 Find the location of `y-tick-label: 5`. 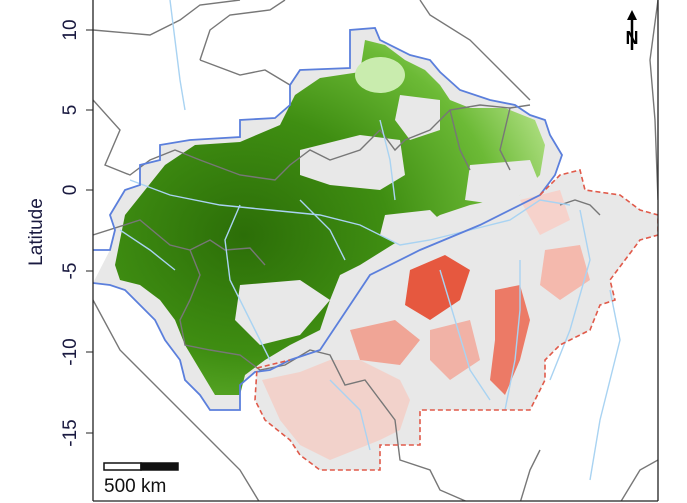

y-tick-label: 5 is located at coordinates (70, 110).